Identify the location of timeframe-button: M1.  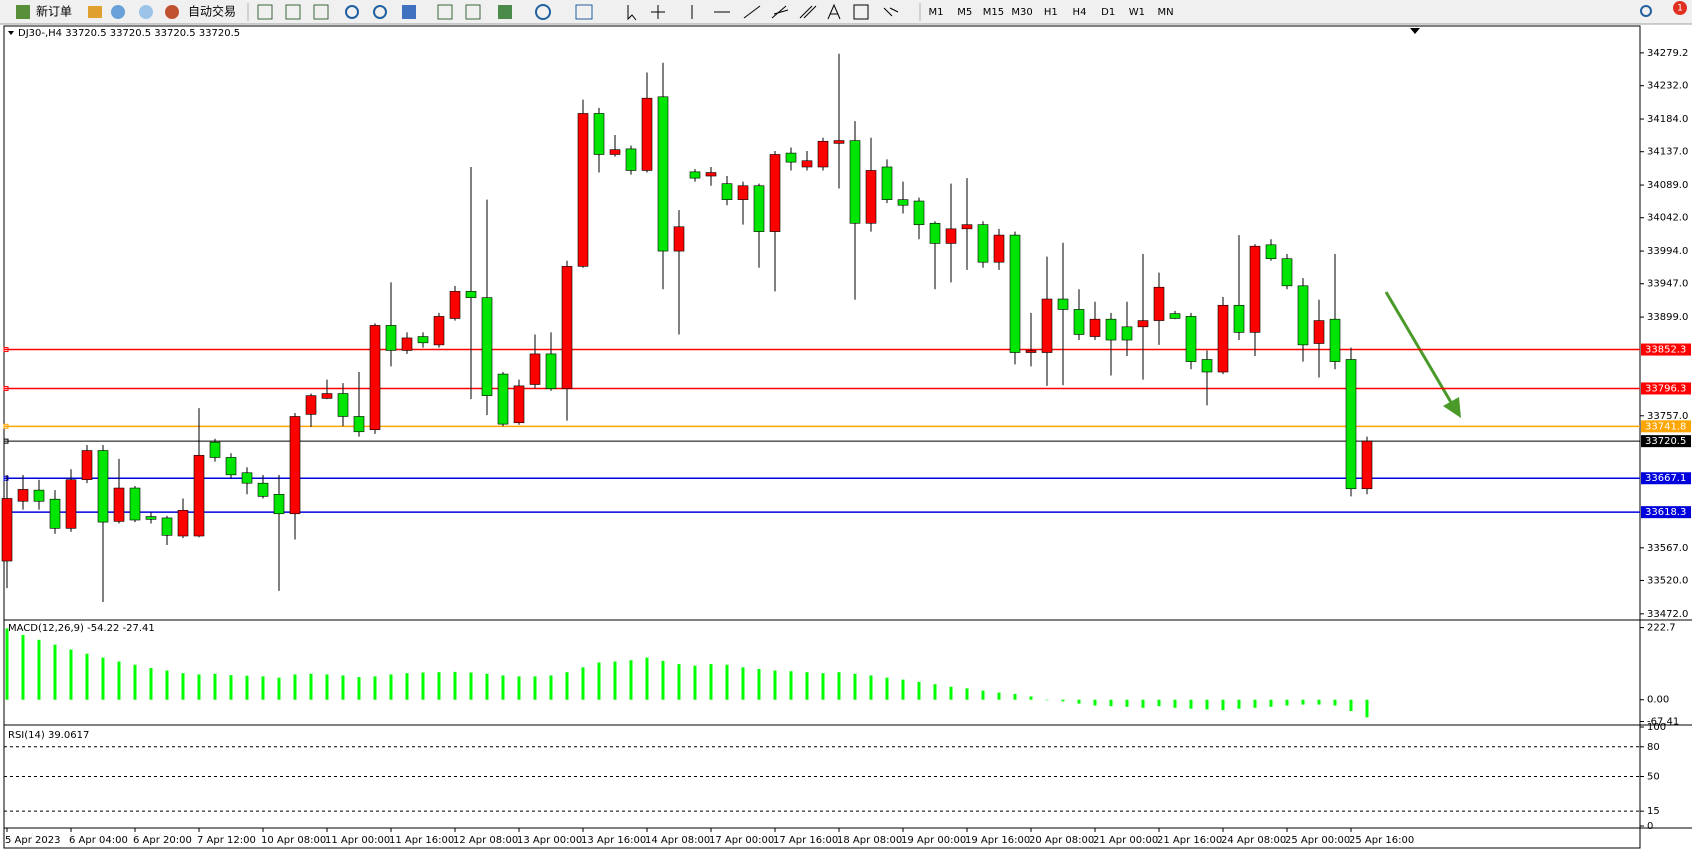
(936, 12).